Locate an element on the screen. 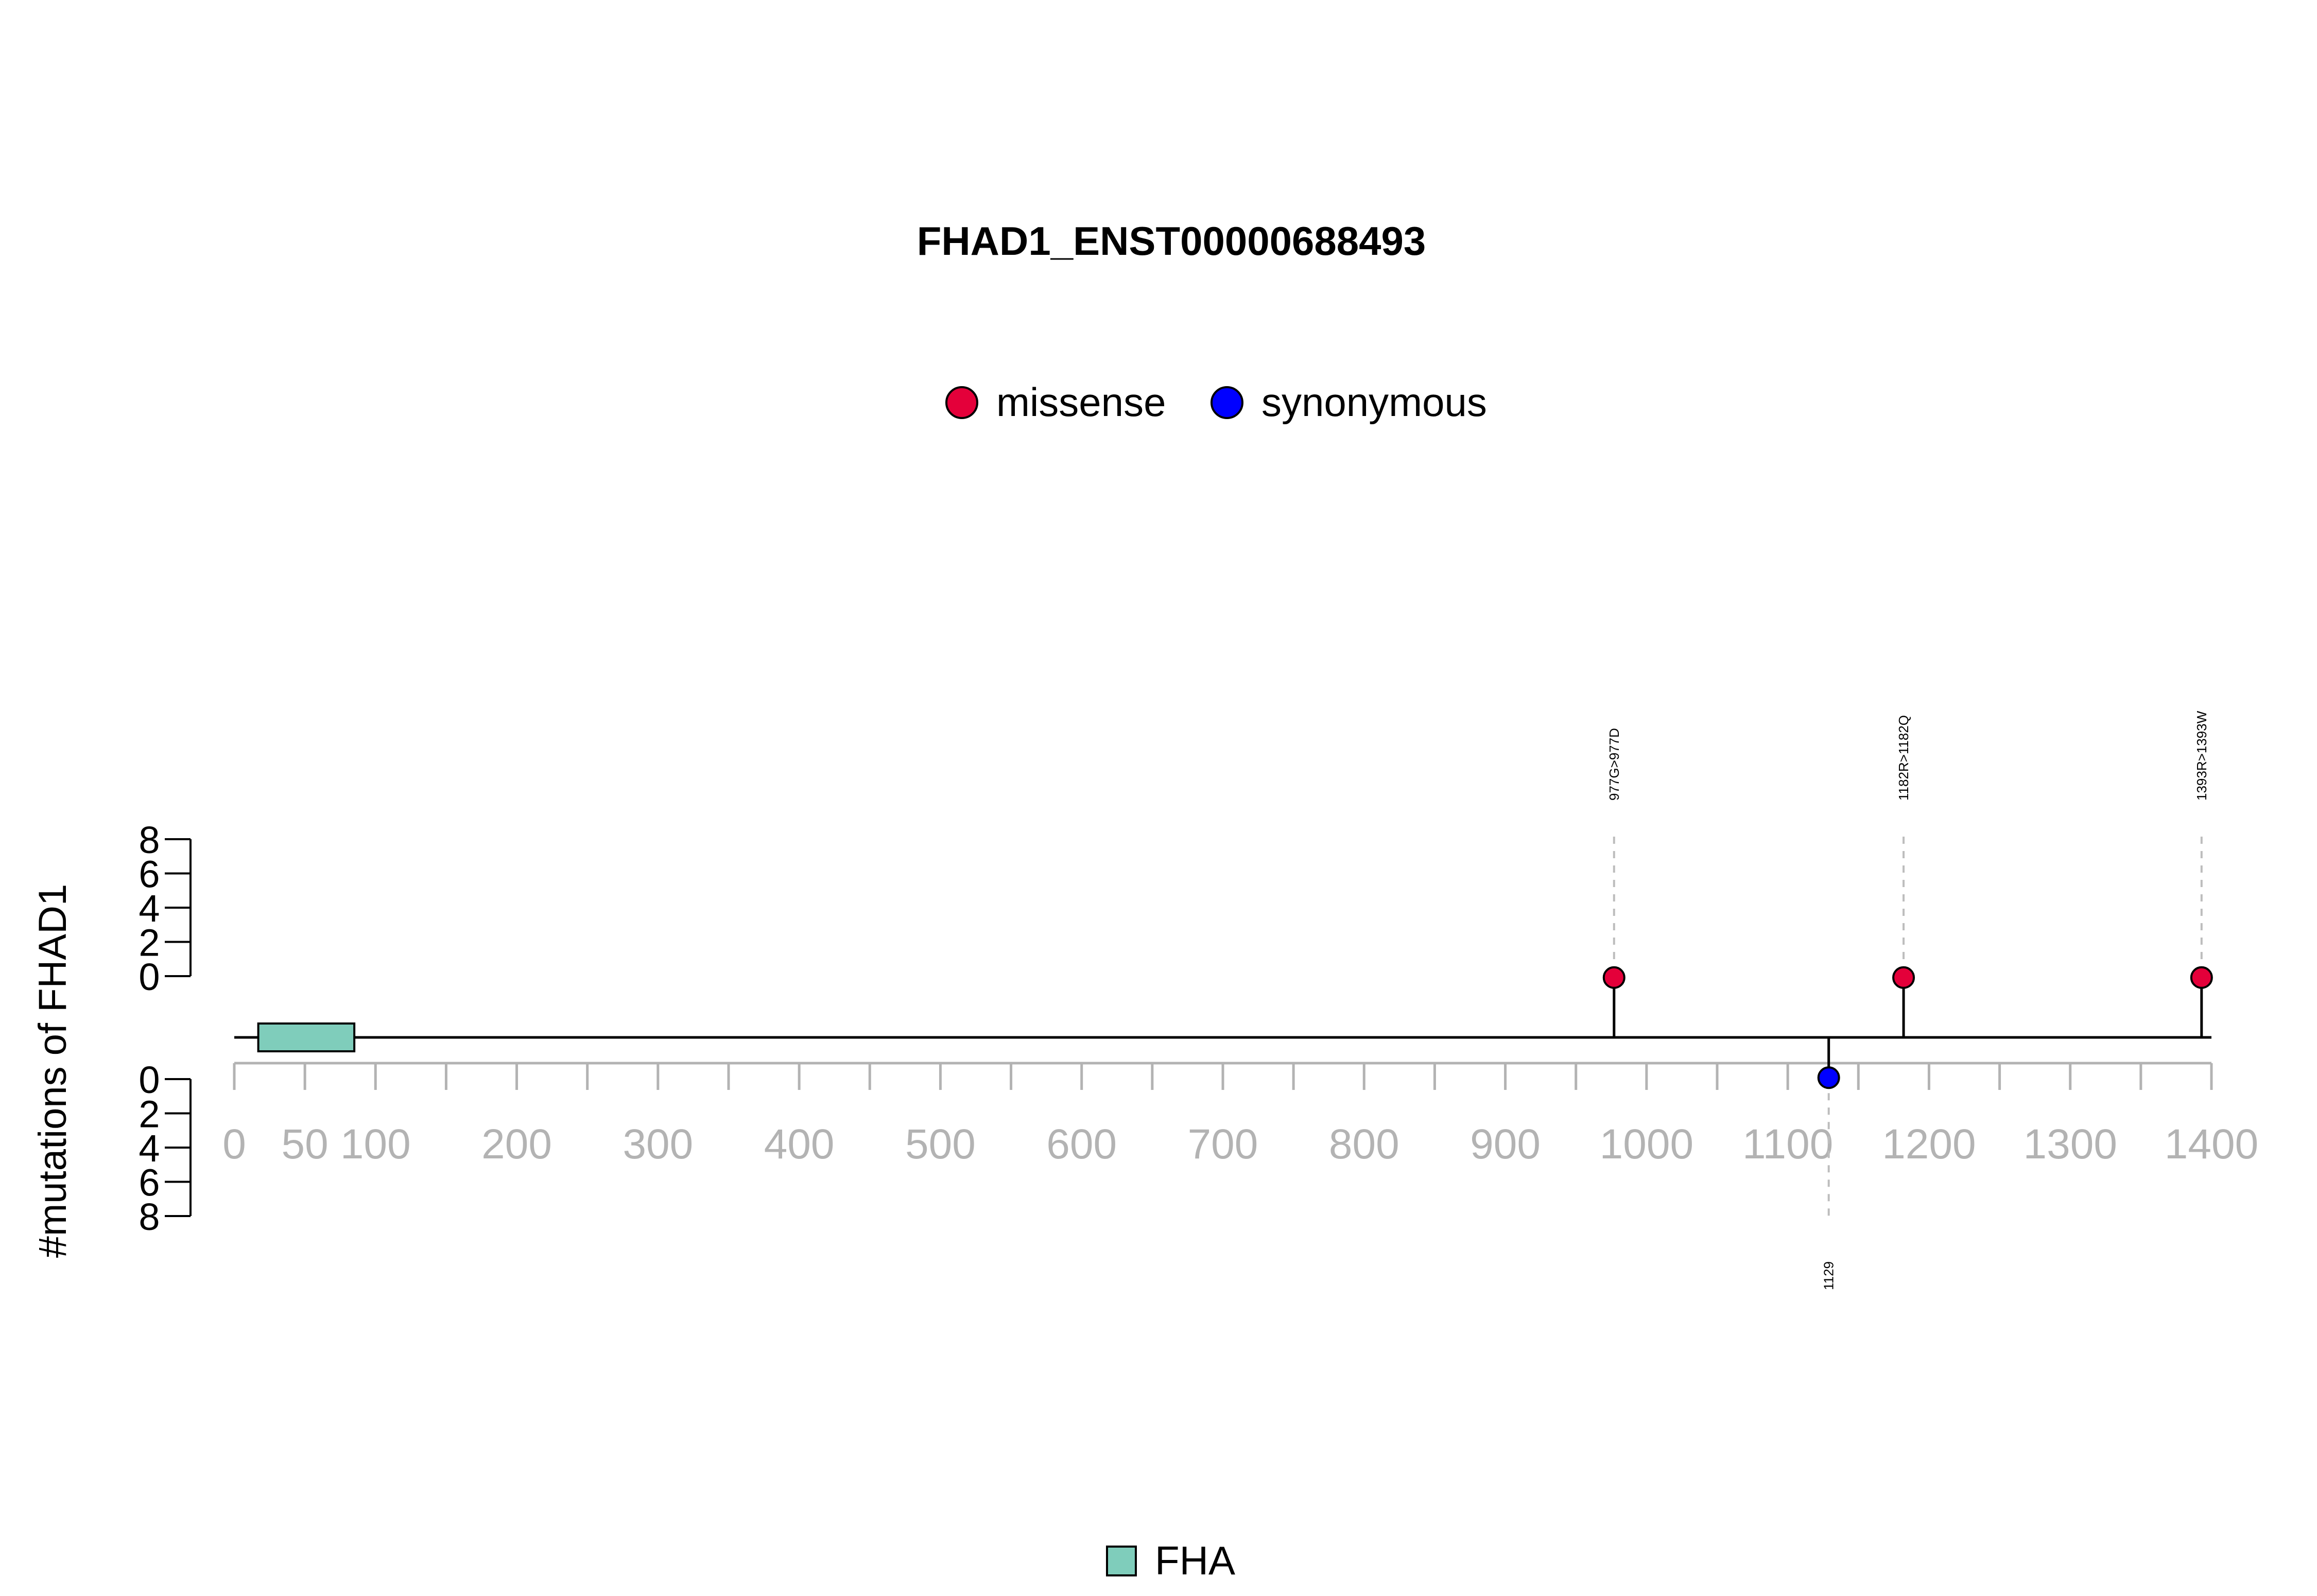 This screenshot has height=1596, width=2317. protein-domains is located at coordinates (306, 1037).